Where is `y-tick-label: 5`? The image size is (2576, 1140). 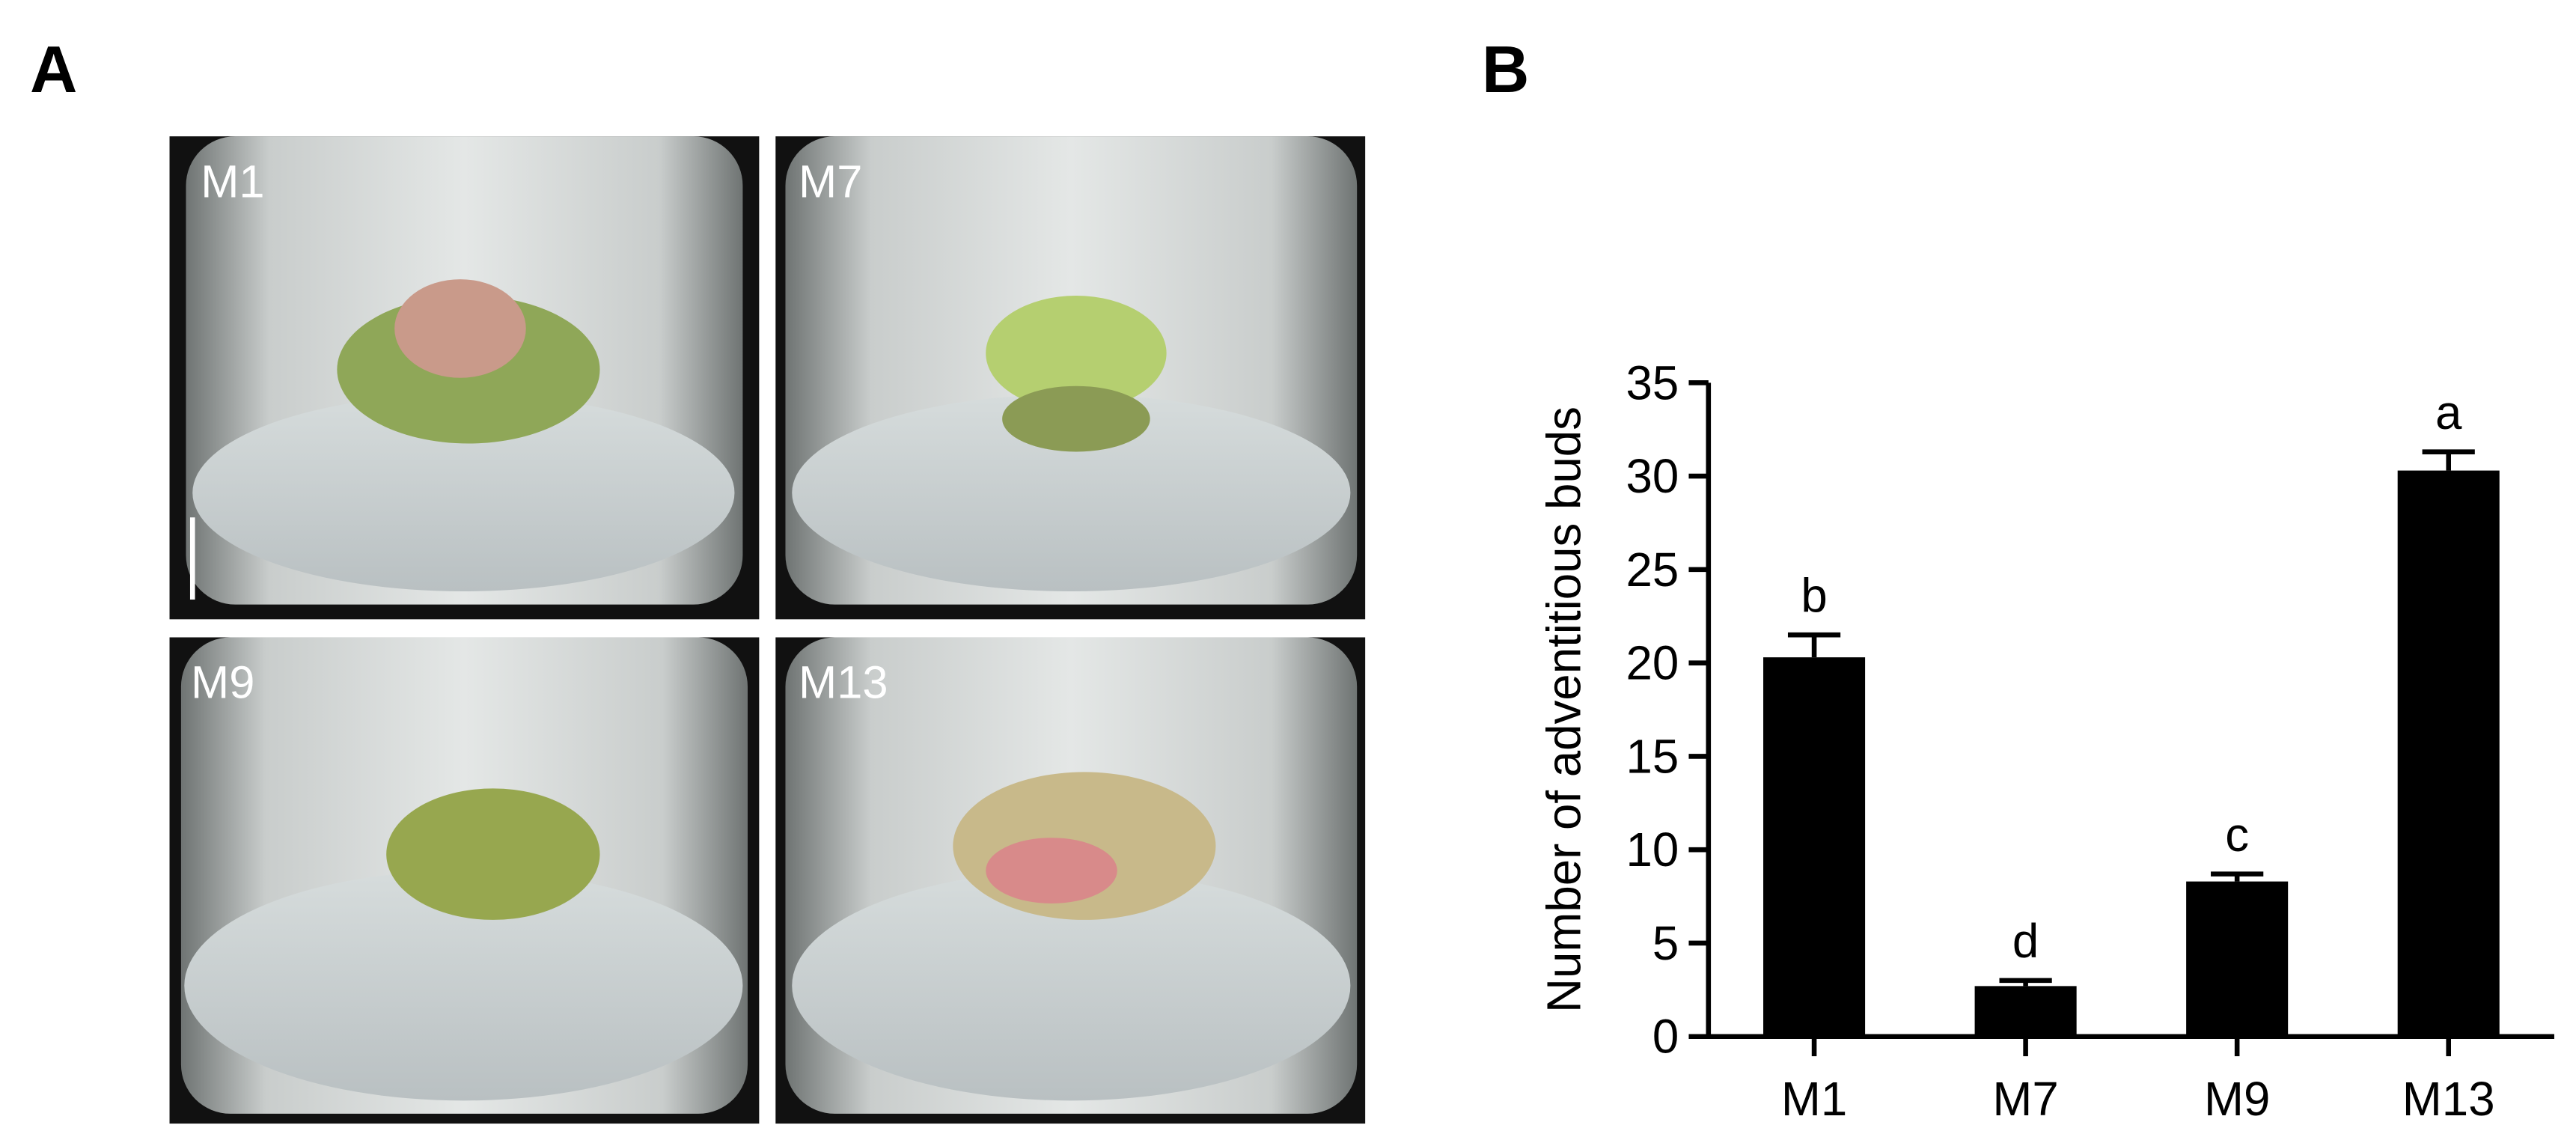
y-tick-label: 5 is located at coordinates (1665, 943).